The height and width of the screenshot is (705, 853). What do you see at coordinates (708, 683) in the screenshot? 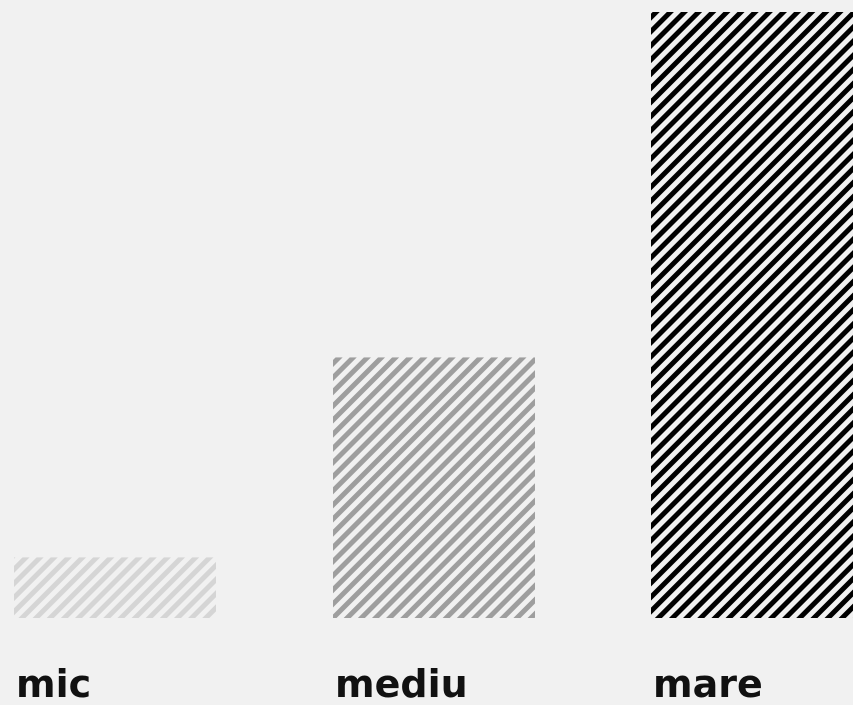
I see `category-label-mare: mare` at bounding box center [708, 683].